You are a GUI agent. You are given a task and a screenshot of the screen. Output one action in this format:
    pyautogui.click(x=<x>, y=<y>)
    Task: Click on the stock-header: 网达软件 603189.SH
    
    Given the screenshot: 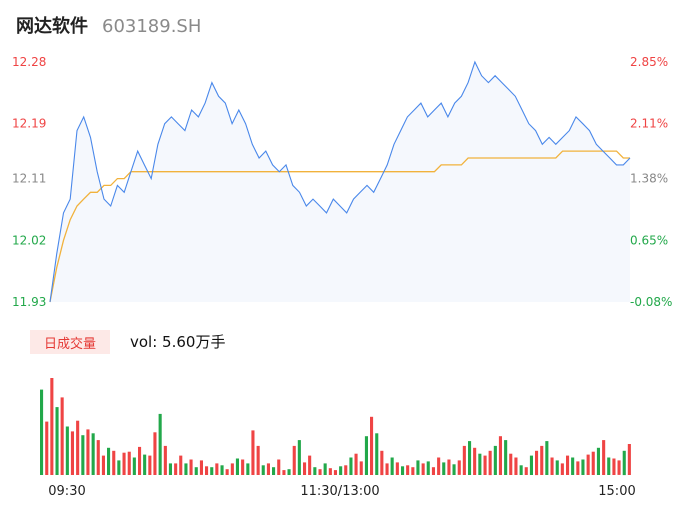 What is the action you would take?
    pyautogui.click(x=108, y=26)
    